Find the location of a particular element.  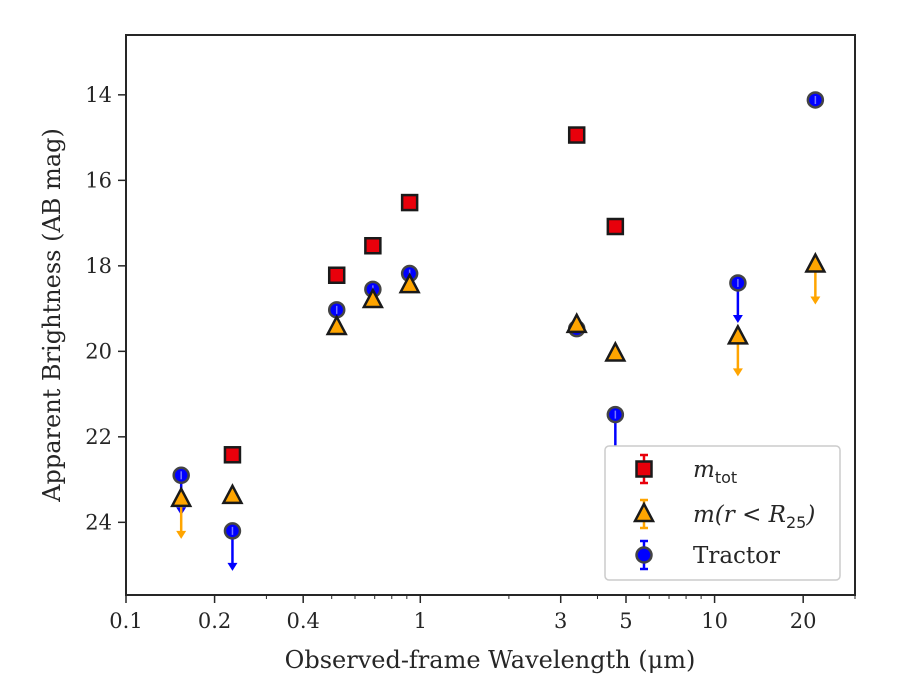

legend-entry: Tractor is located at coordinates (707, 555).